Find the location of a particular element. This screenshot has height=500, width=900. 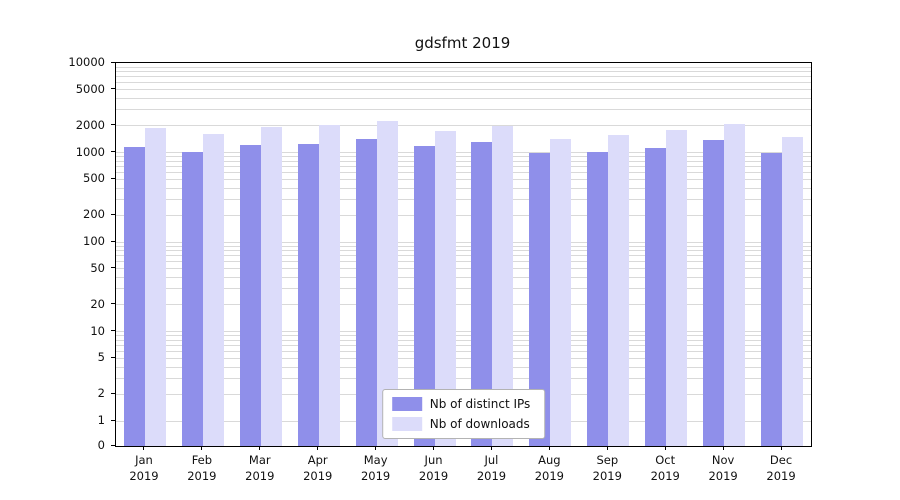

y-tick-label: 10 is located at coordinates (97, 330).